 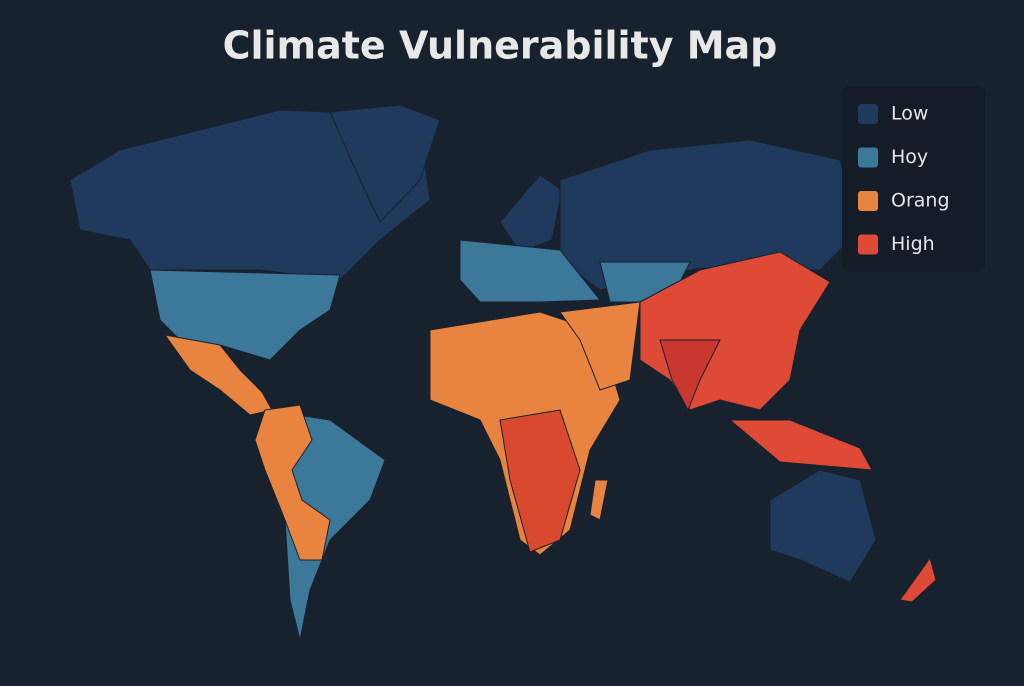 What do you see at coordinates (530, 271) in the screenshot?
I see `europe` at bounding box center [530, 271].